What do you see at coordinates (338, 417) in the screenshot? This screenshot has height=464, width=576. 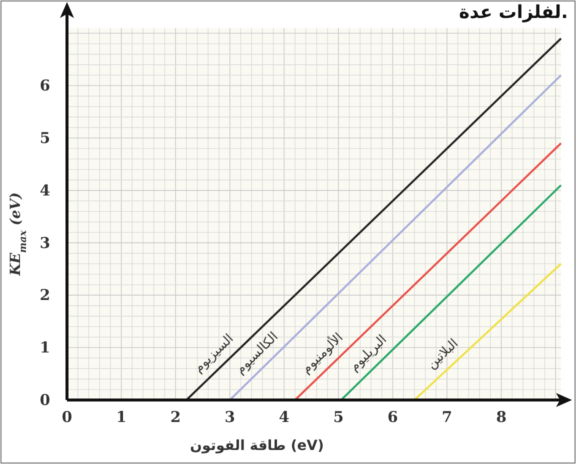 I see `x-tick-label: 5` at bounding box center [338, 417].